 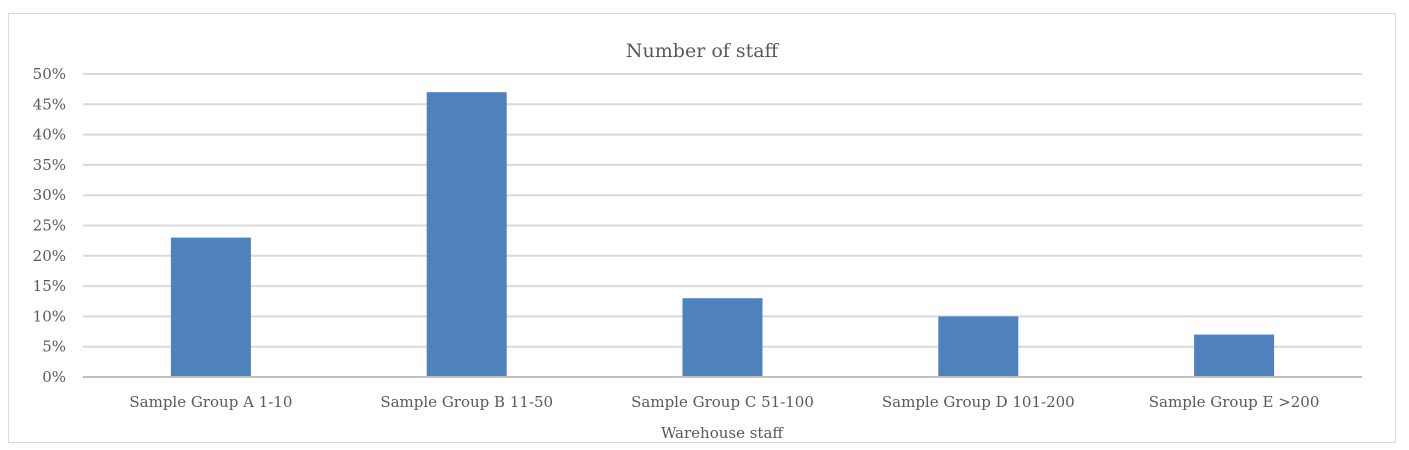 I want to click on x-category-label: Sample Group D 101-200, so click(x=978, y=402).